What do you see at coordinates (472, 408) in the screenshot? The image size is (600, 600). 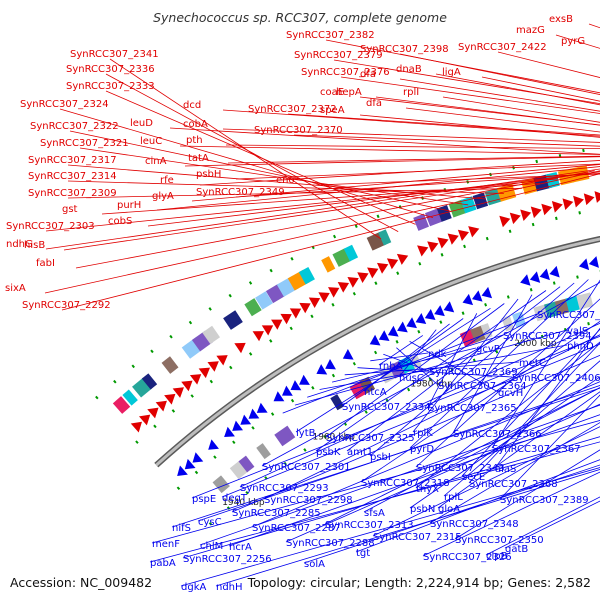 I see `reverse-gene-label: SynRCC307_2365` at bounding box center [472, 408].